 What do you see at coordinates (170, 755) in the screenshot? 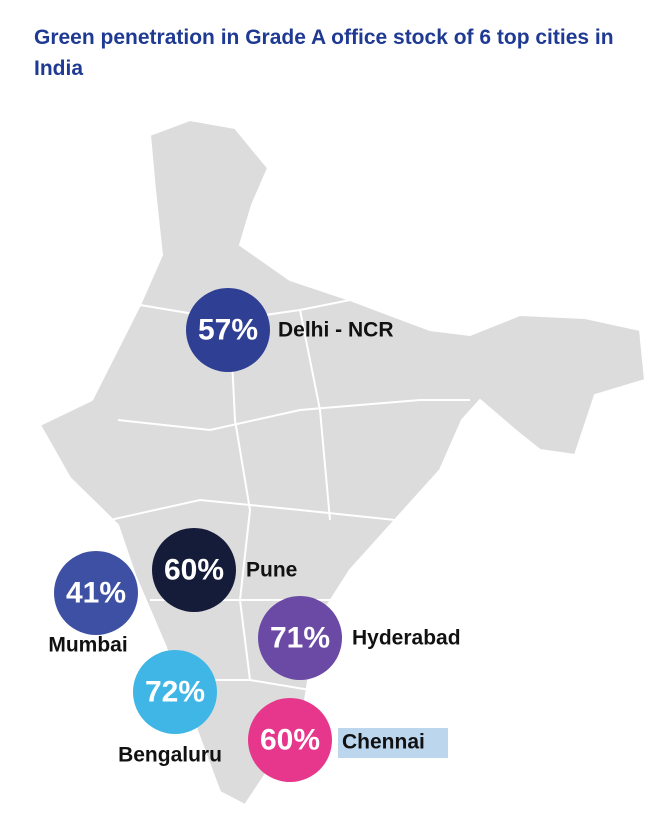
I see `city-name: Bengaluru` at bounding box center [170, 755].